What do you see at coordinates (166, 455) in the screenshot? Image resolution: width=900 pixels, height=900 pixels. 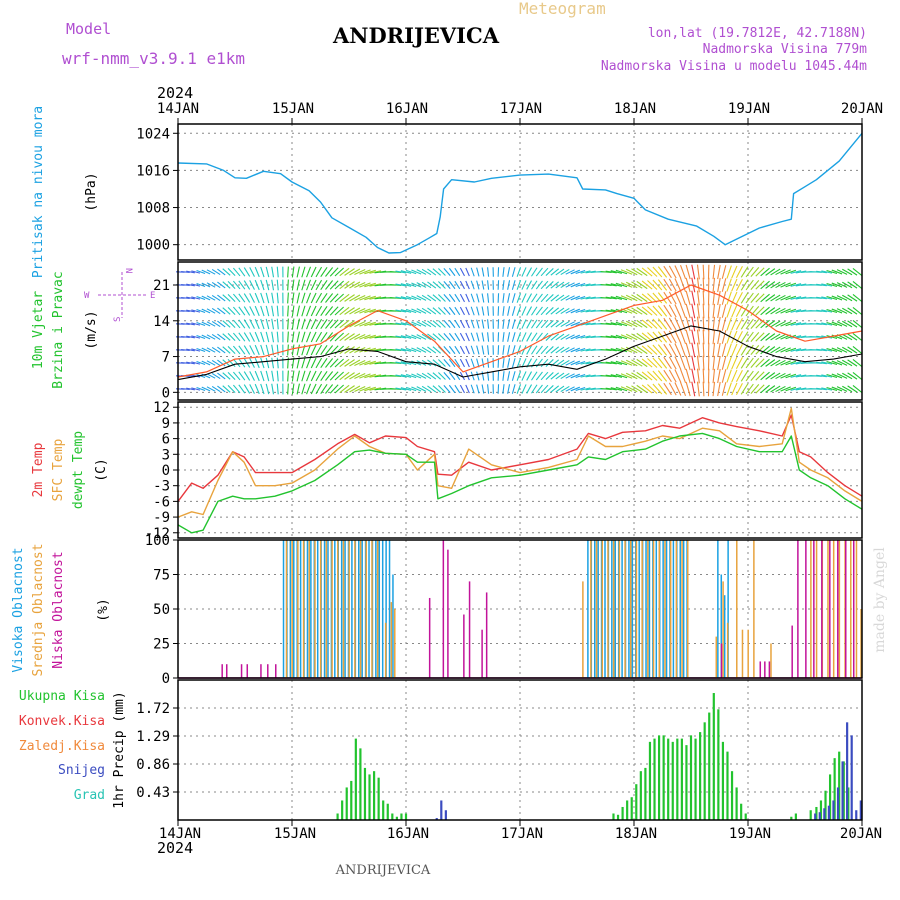 I see `y-tick-label: 3` at bounding box center [166, 455].